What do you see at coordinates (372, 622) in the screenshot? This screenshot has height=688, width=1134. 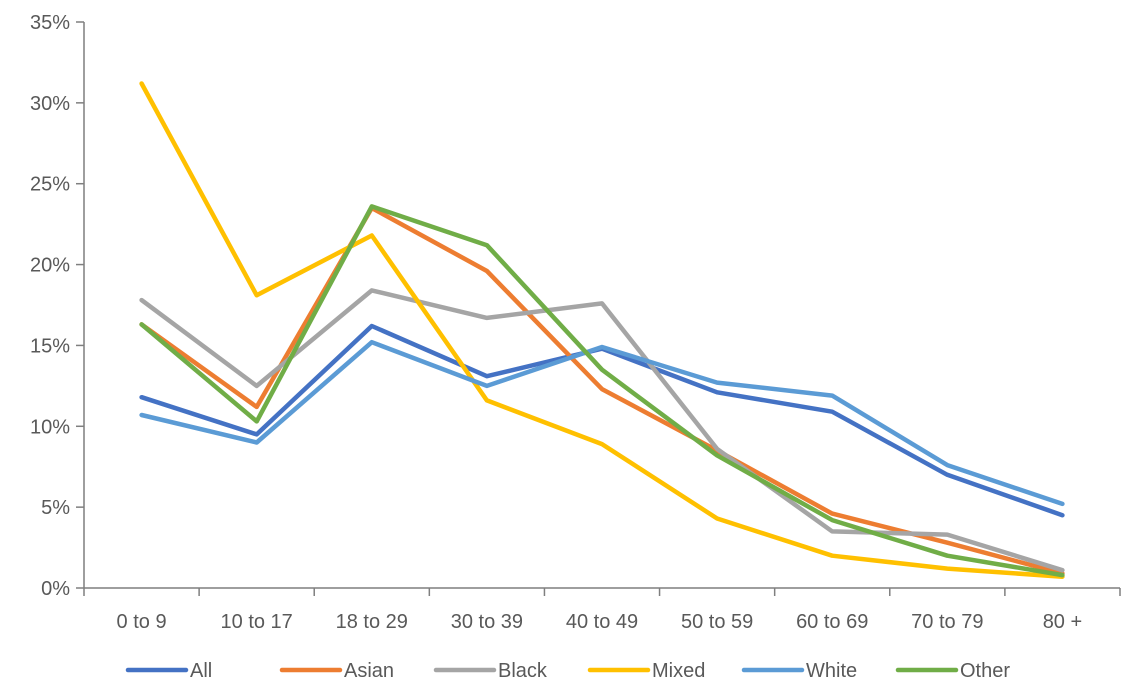 I see `x-tick-label: 18 to 29` at bounding box center [372, 622].